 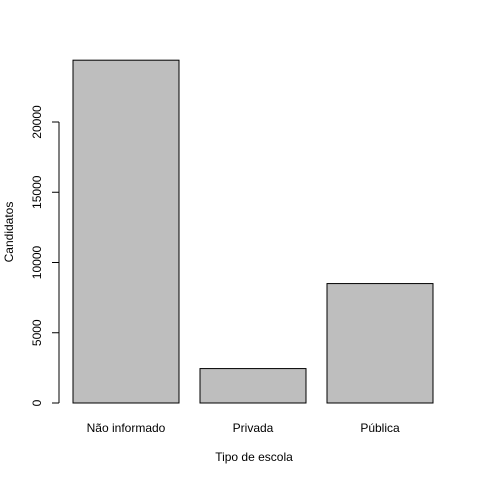 I want to click on y-tick-label-15000: 15000, so click(x=37, y=192).